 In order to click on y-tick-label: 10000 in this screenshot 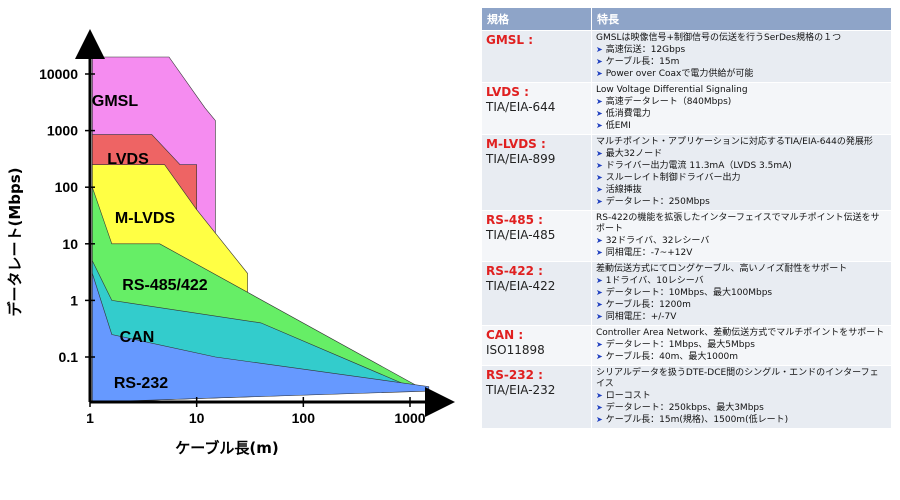, I will do `click(58, 74)`.